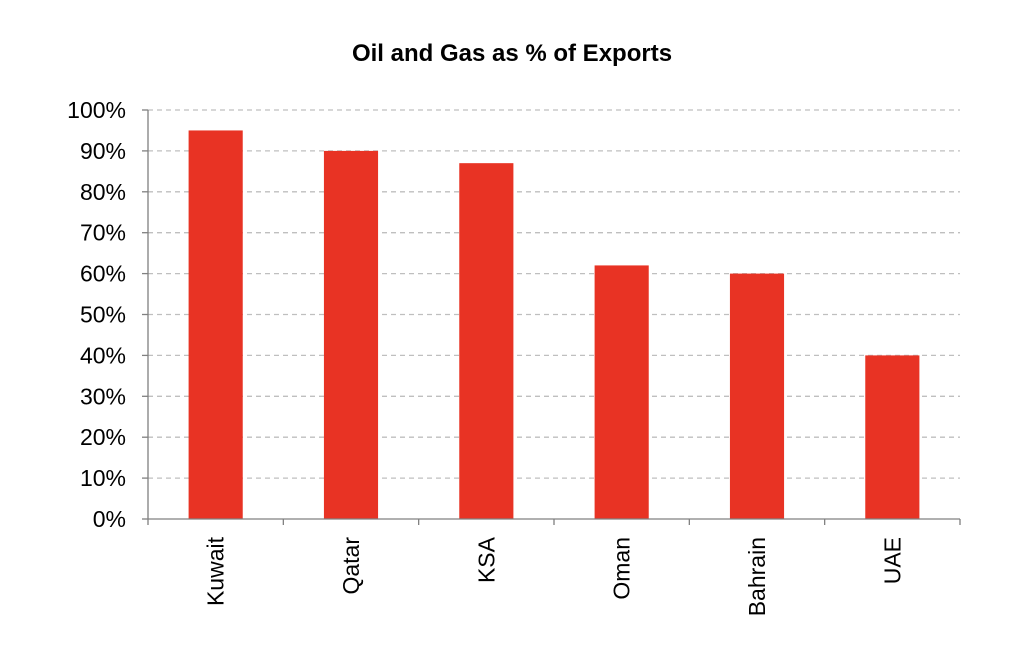  What do you see at coordinates (621, 392) in the screenshot?
I see `bar-oman` at bounding box center [621, 392].